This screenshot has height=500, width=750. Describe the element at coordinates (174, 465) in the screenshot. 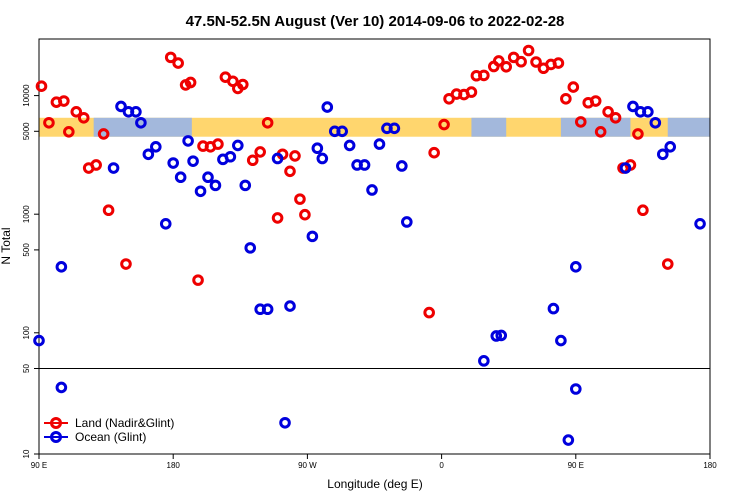

I see `x-tick-label-1: 180` at that location.